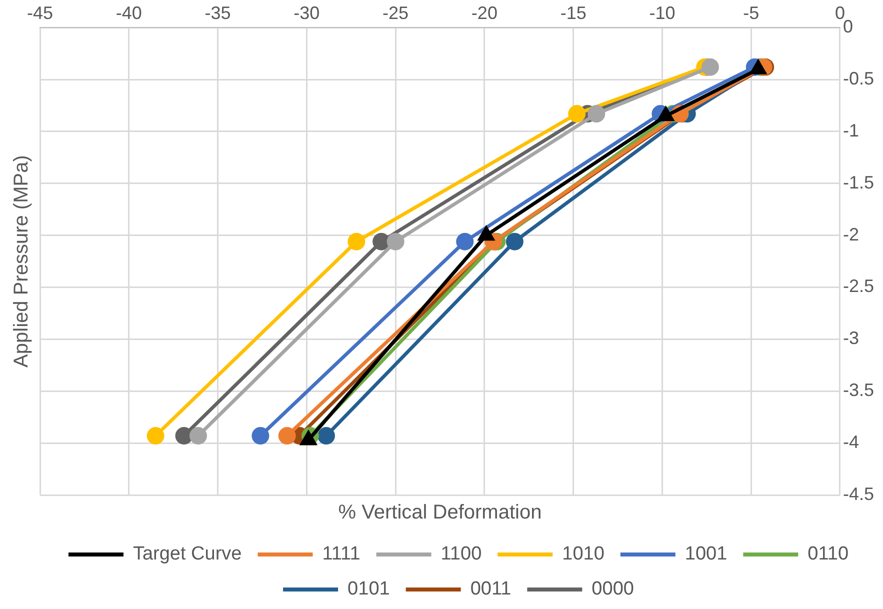 This screenshot has width=883, height=609. What do you see at coordinates (858, 494) in the screenshot?
I see `y-tick-label: -4.5` at bounding box center [858, 494].